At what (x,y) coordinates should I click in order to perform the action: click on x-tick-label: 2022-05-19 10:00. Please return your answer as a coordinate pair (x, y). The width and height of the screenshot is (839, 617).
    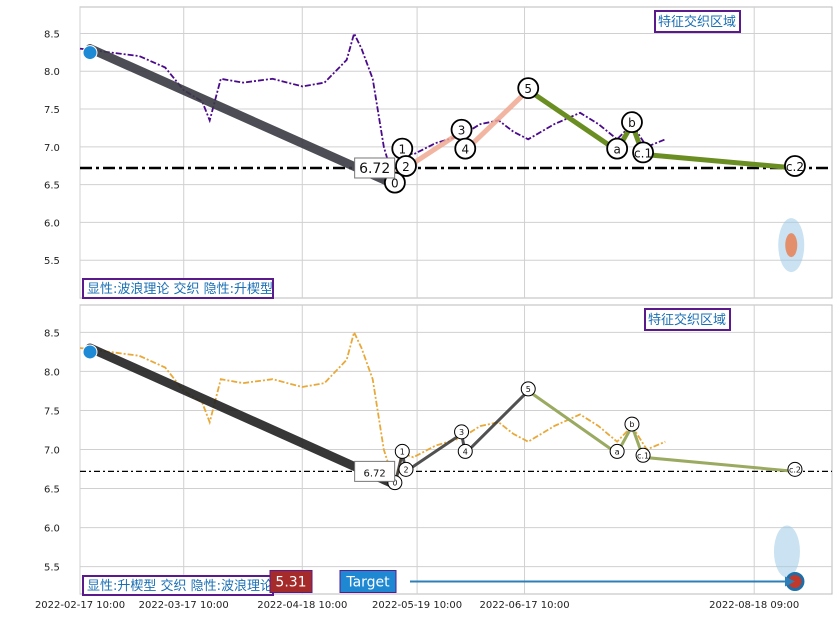
    Looking at the image, I should click on (417, 605).